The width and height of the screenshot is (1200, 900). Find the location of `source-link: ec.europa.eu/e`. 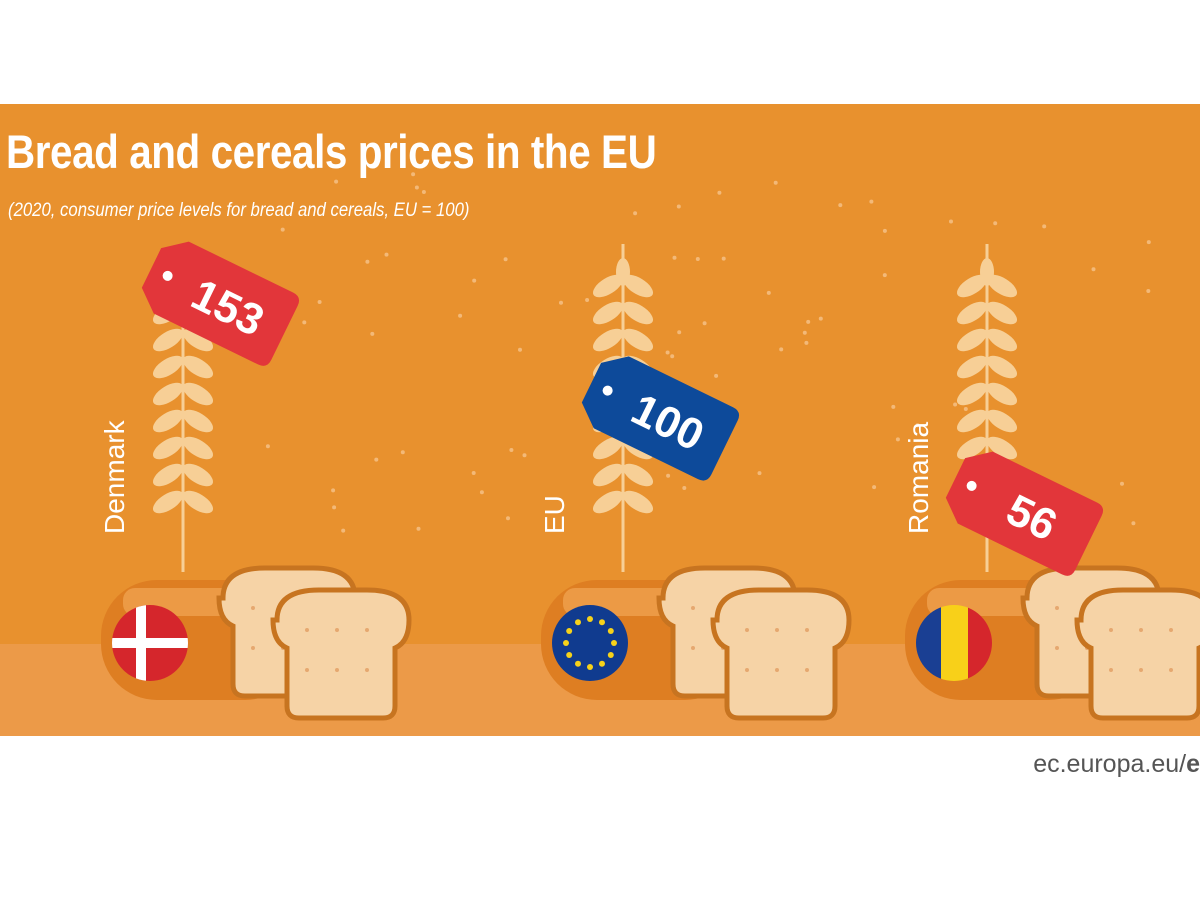

source-link: ec.europa.eu/e is located at coordinates (1116, 764).